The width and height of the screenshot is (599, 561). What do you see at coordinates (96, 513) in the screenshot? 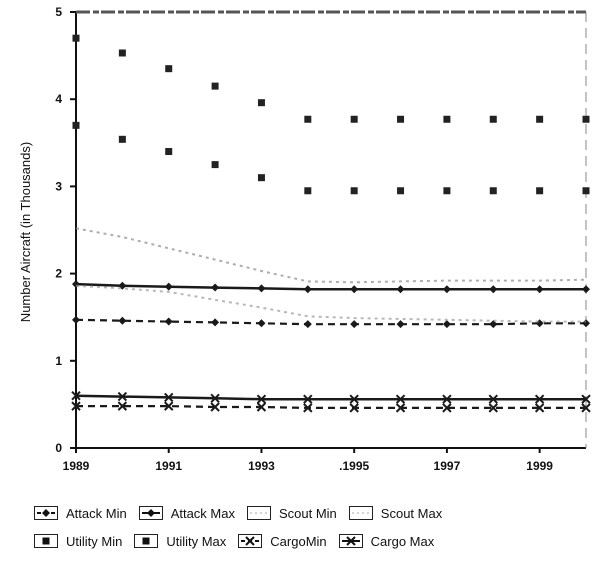
I see `legend-label: Attack Min` at bounding box center [96, 513].